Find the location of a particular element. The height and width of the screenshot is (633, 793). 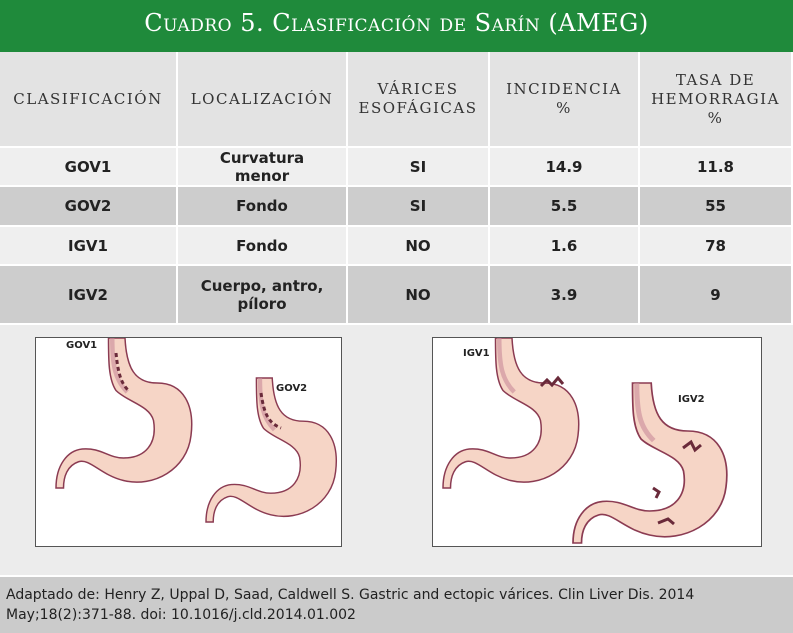

cell-text: IGV2 is located at coordinates (88, 294).